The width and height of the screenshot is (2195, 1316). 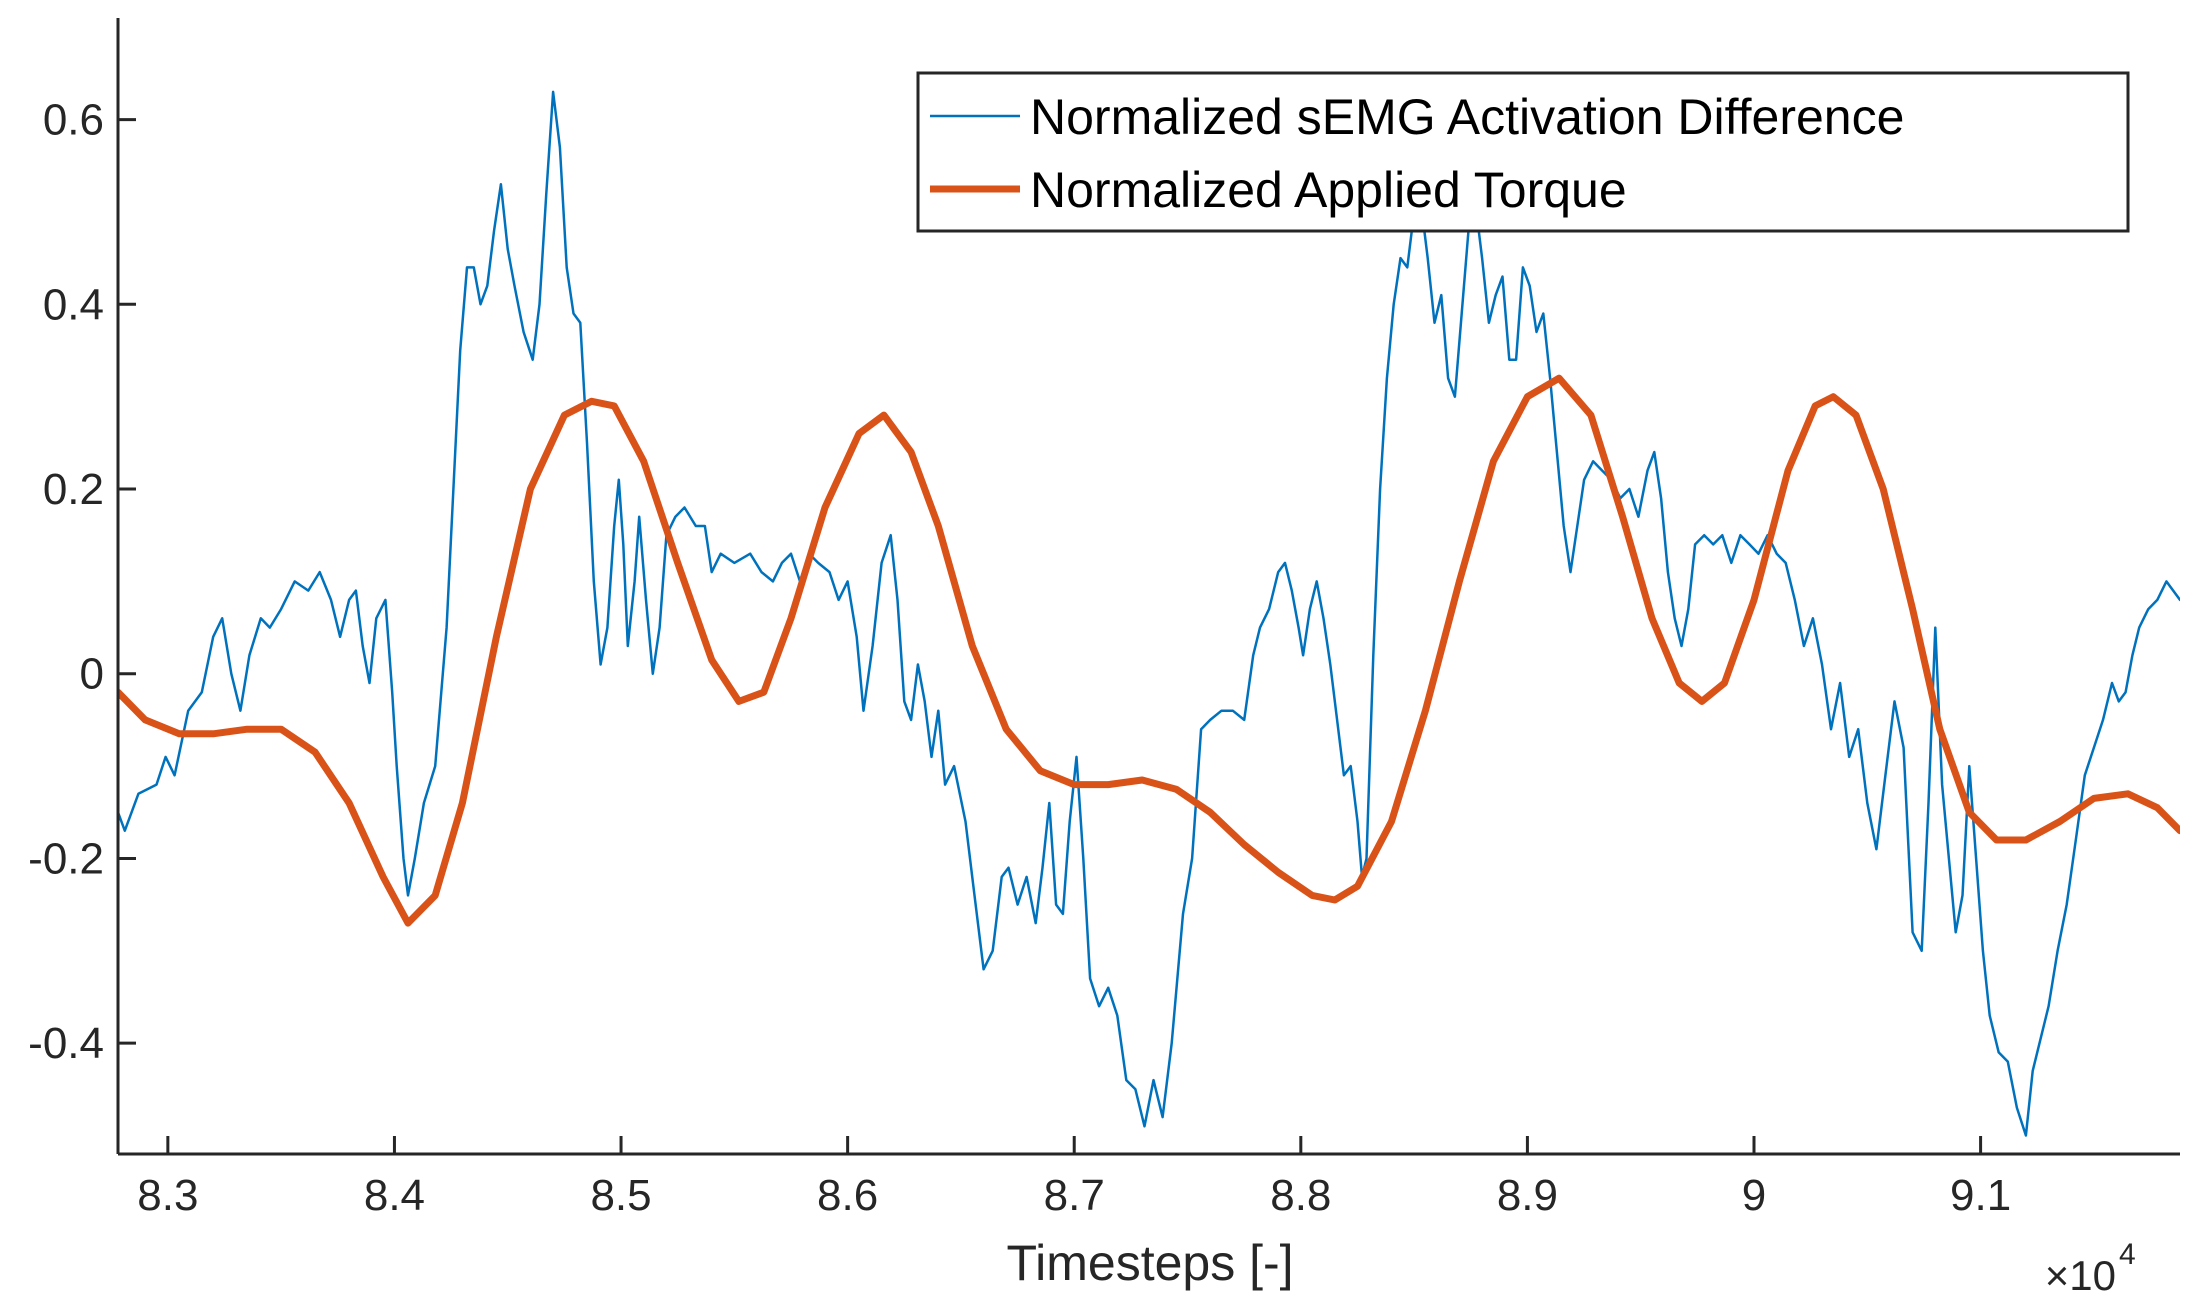 I want to click on y-tick-label: 0.6, so click(x=73, y=120).